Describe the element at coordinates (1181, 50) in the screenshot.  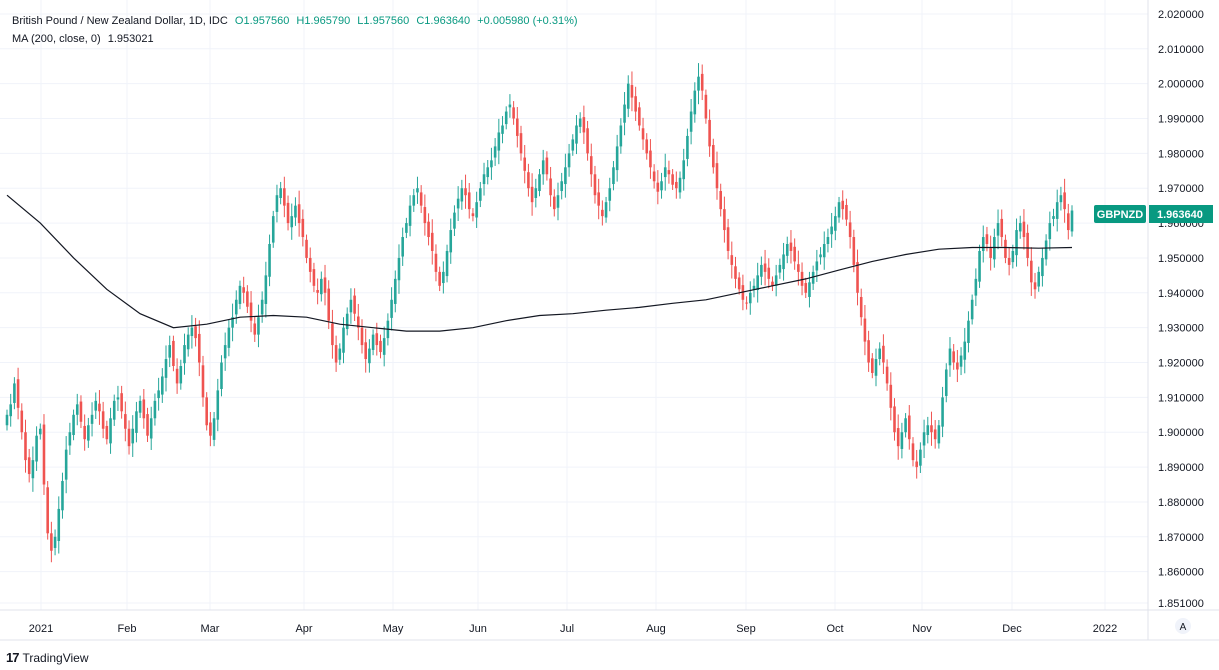
I see `y-tick-label: 2.010000` at that location.